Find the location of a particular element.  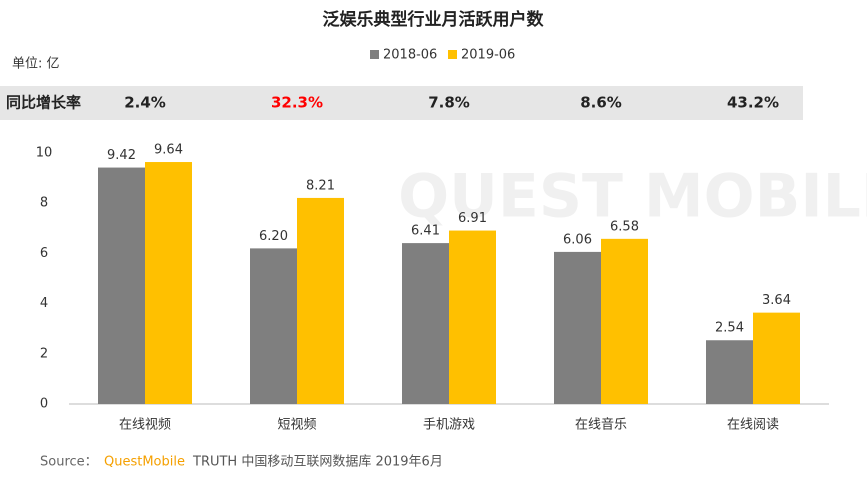

data-label: 2.54 is located at coordinates (729, 328).